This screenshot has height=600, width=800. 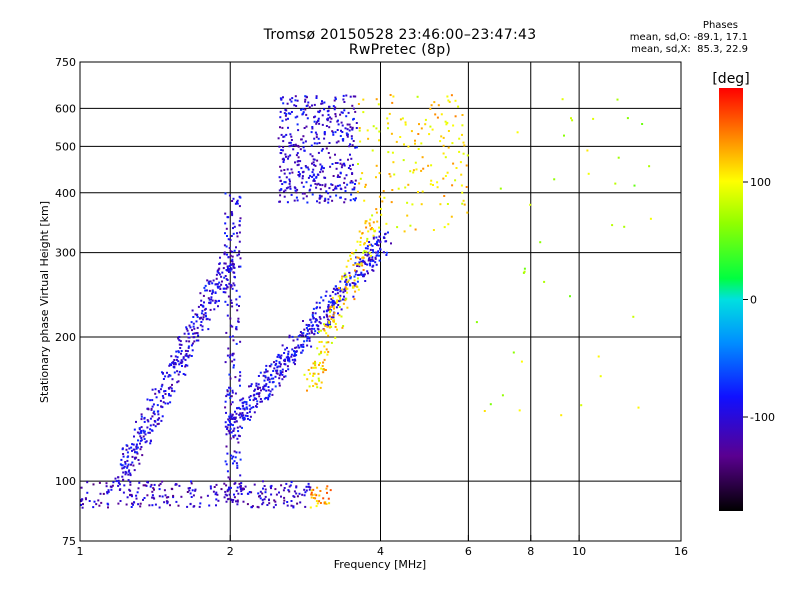 What do you see at coordinates (689, 49) in the screenshot?
I see `phase-stats-x: mean, sd,X: 85.3, 22.9` at bounding box center [689, 49].